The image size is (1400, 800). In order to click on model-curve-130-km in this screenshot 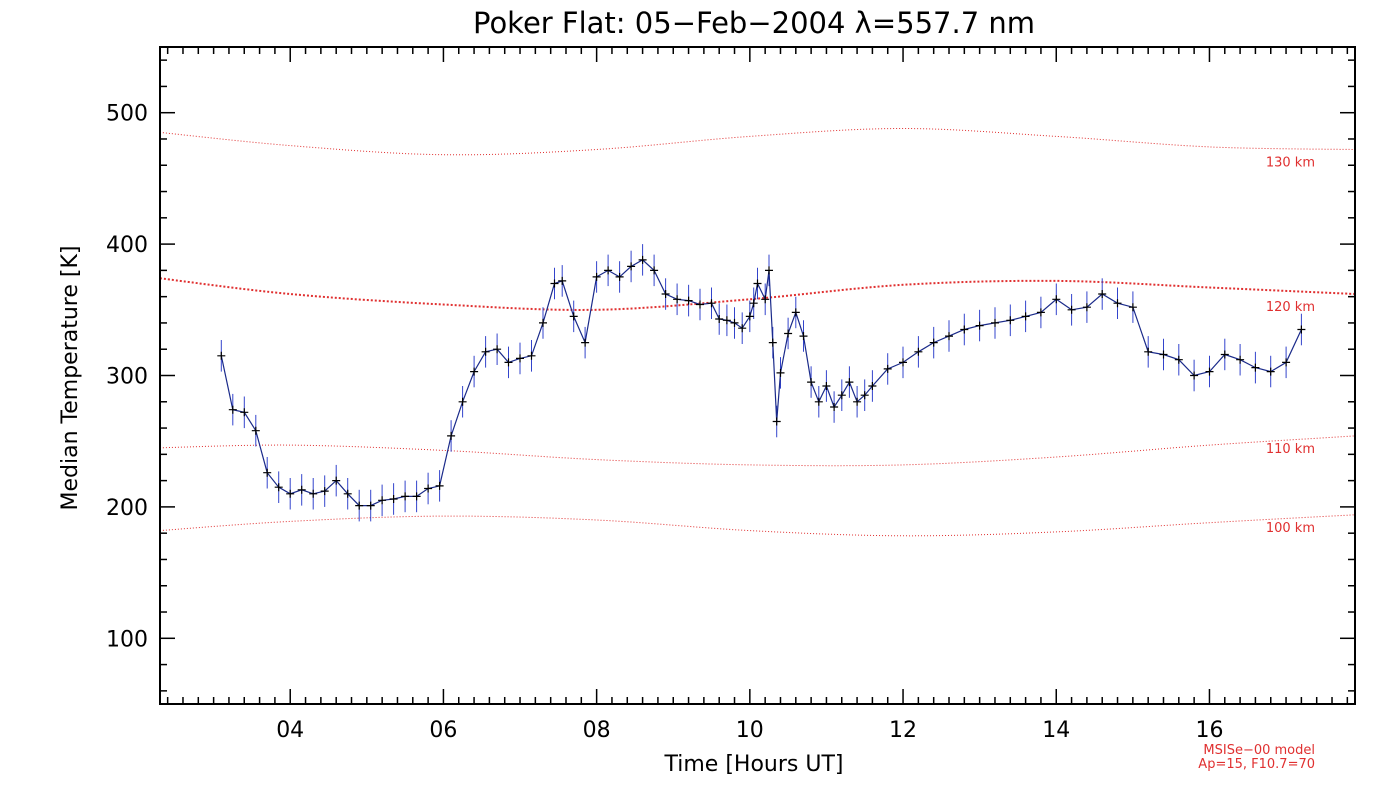, I will do `click(757, 141)`.